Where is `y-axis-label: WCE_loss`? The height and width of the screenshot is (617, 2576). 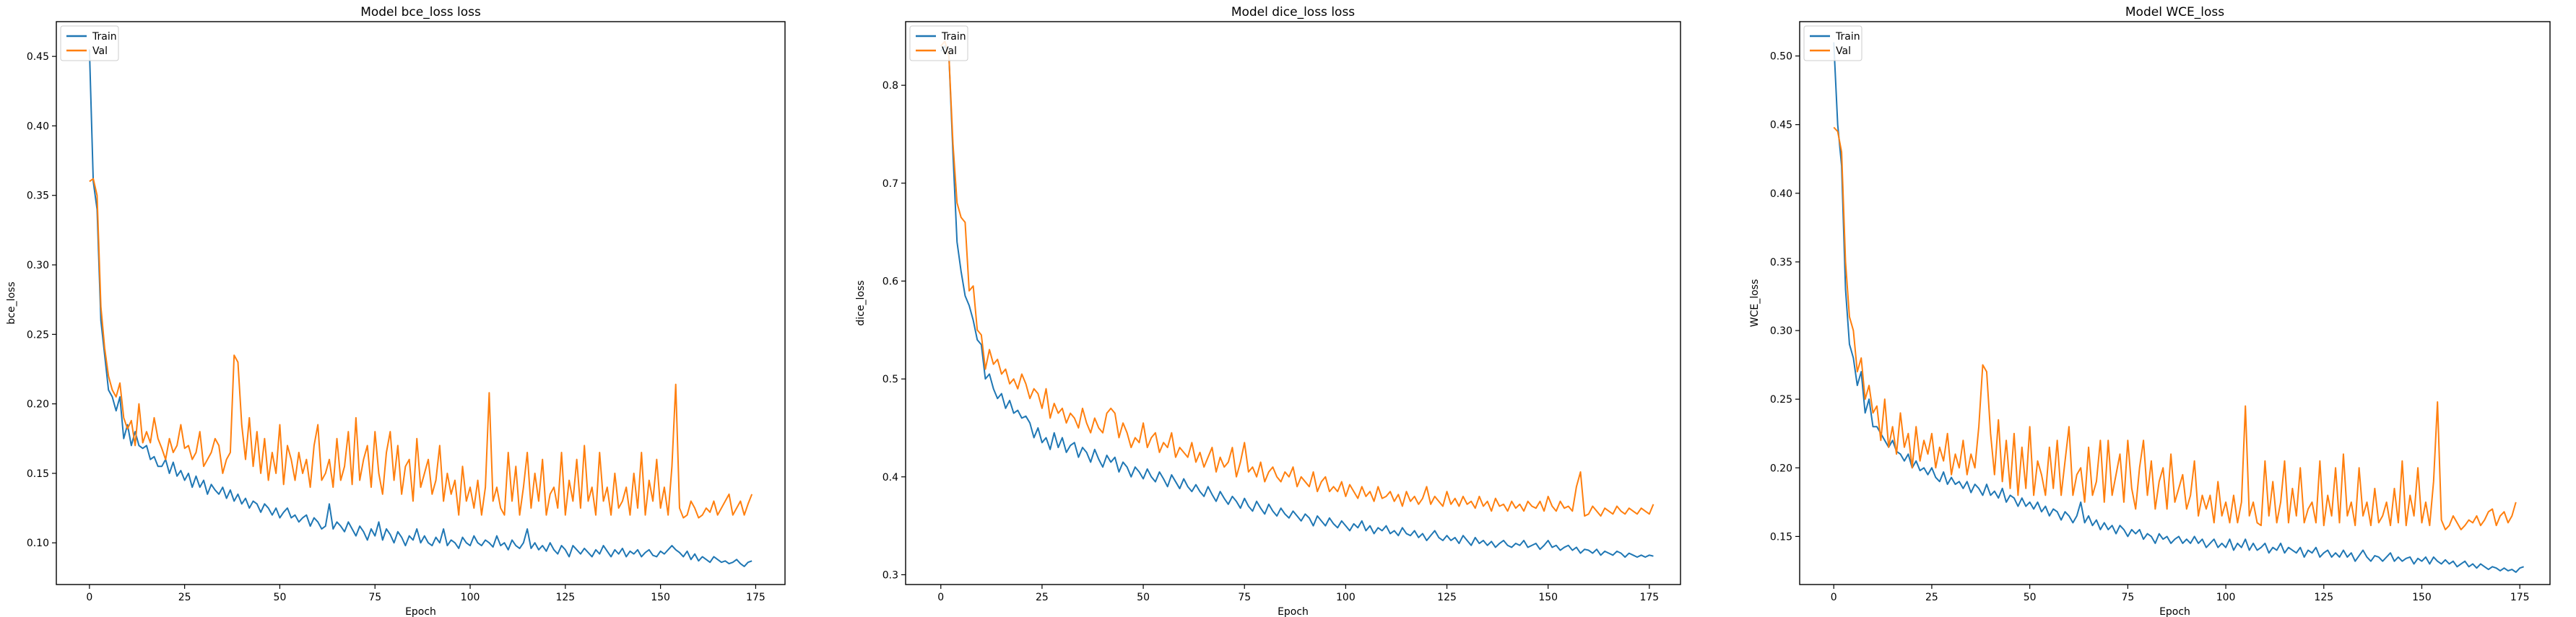
y-axis-label: WCE_loss is located at coordinates (1755, 303).